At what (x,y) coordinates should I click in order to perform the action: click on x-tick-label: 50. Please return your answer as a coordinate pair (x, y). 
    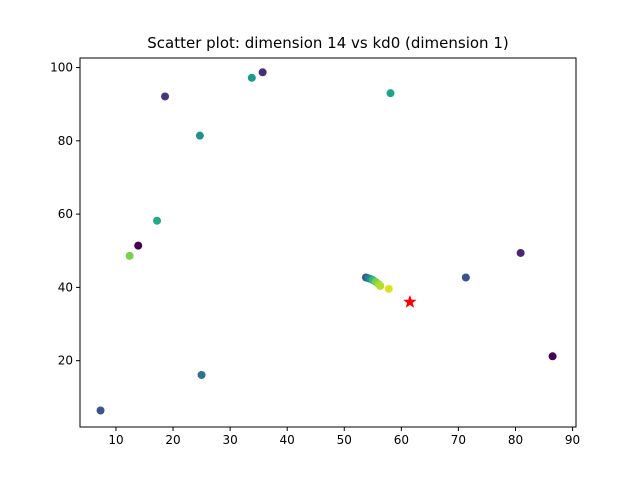
    Looking at the image, I should click on (344, 440).